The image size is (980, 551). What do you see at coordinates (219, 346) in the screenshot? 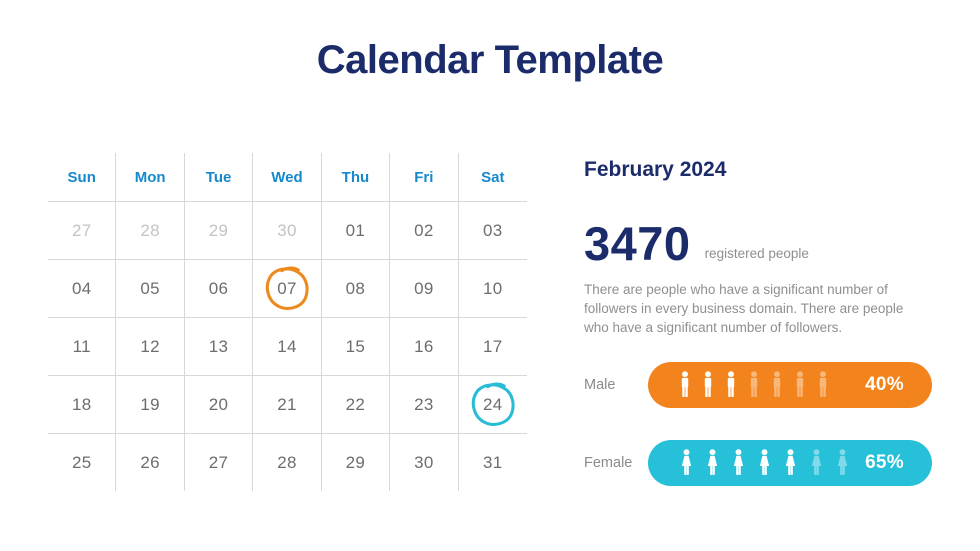
I see `calendar-day-cell: 13` at bounding box center [219, 346].